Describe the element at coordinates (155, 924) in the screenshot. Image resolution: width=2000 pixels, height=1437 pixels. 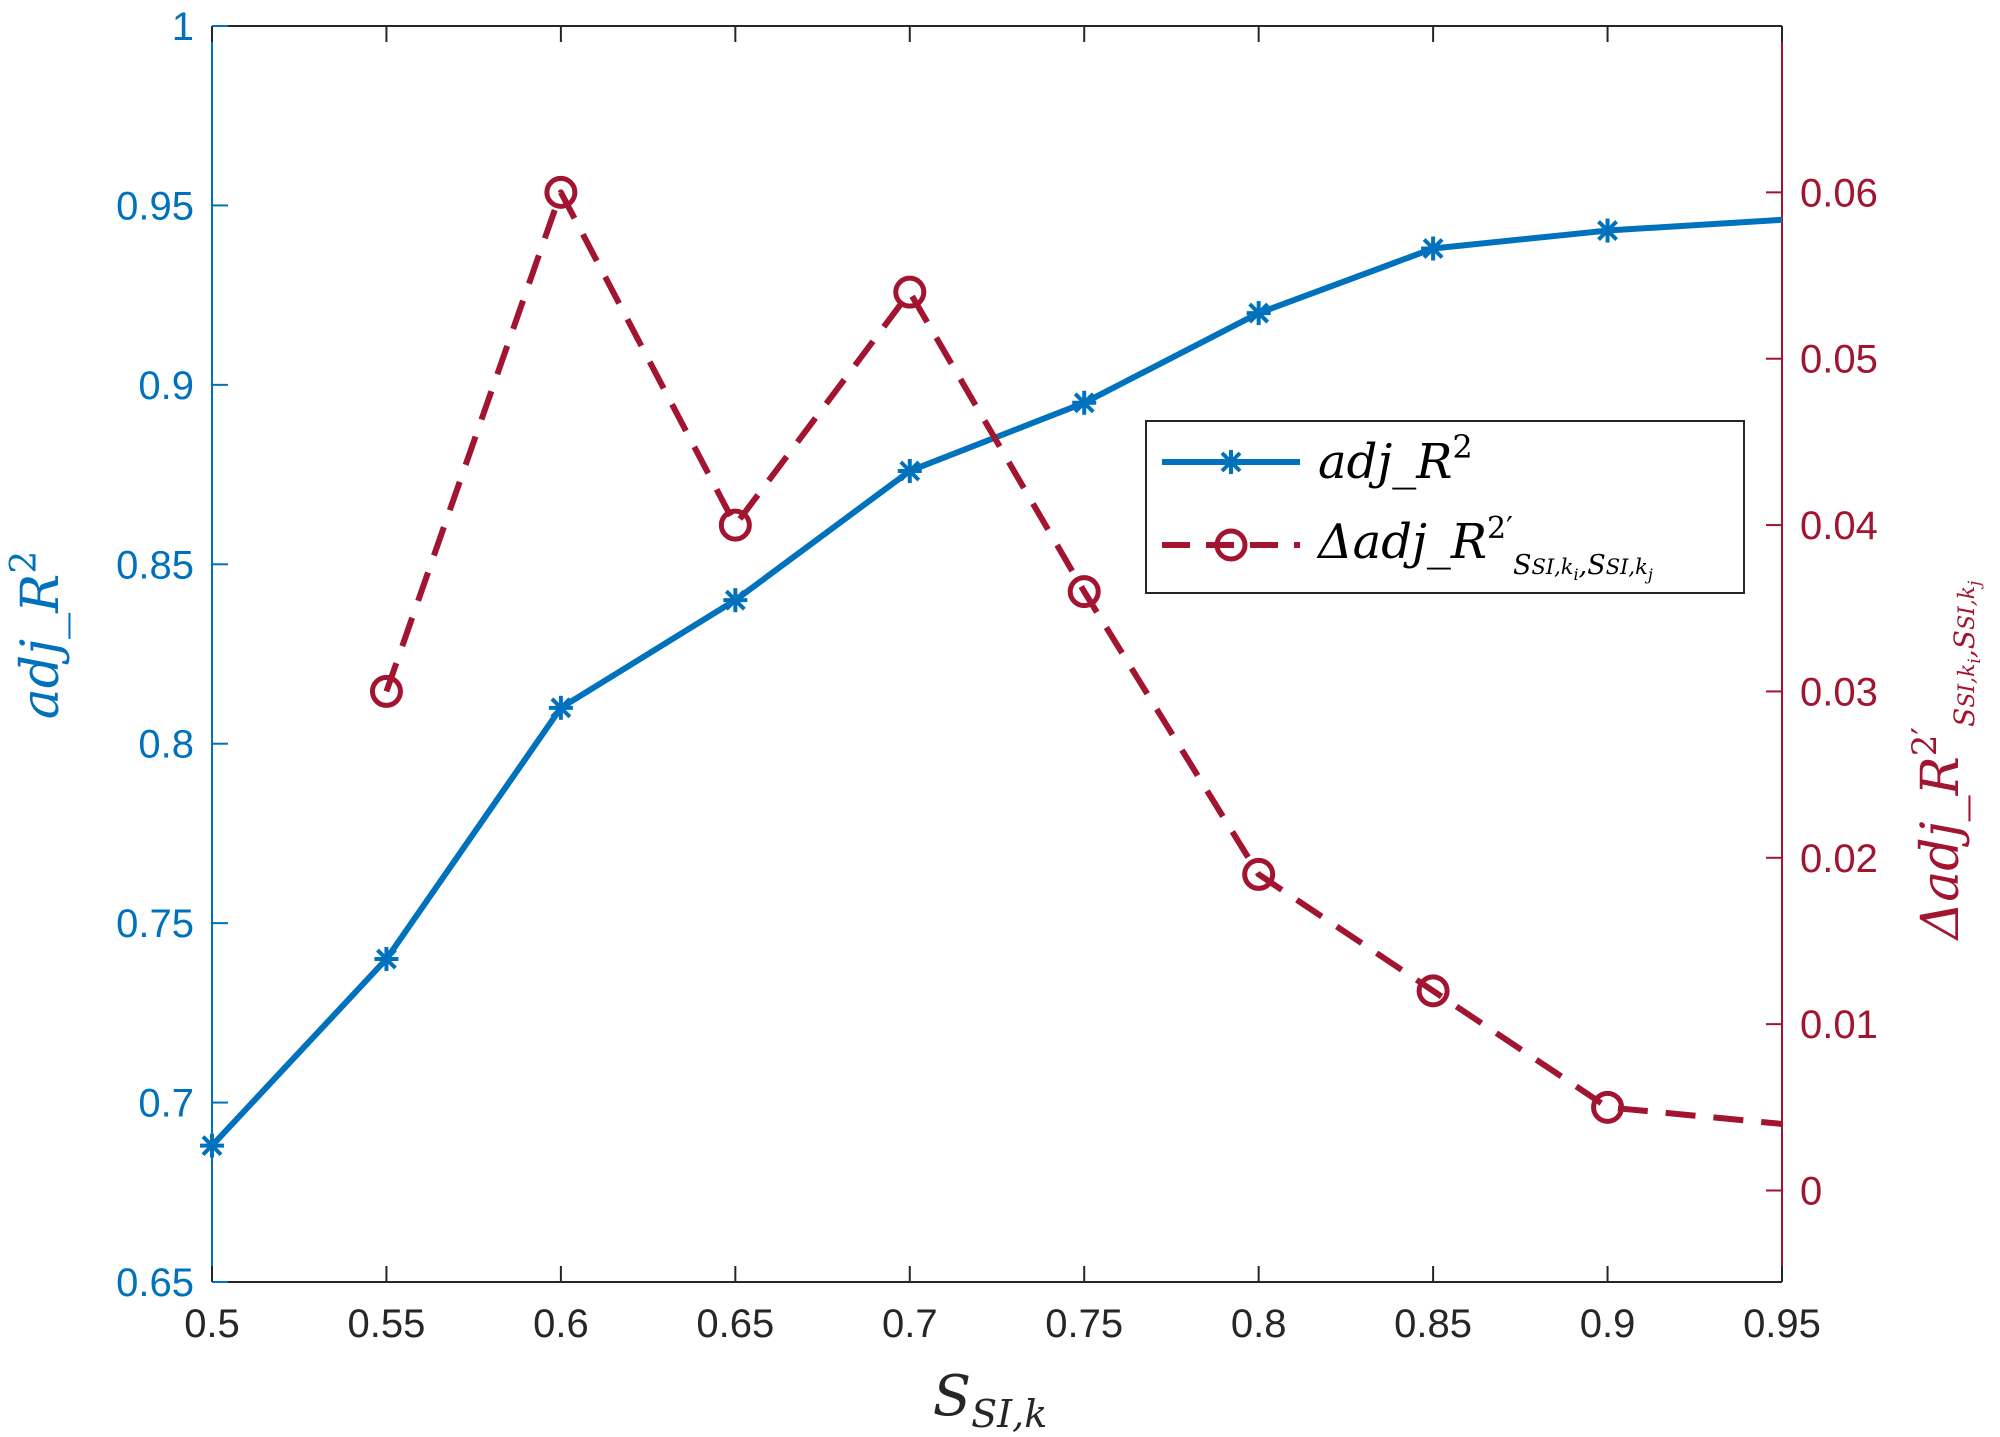
I see `y-left-tick-label: 0.75` at that location.